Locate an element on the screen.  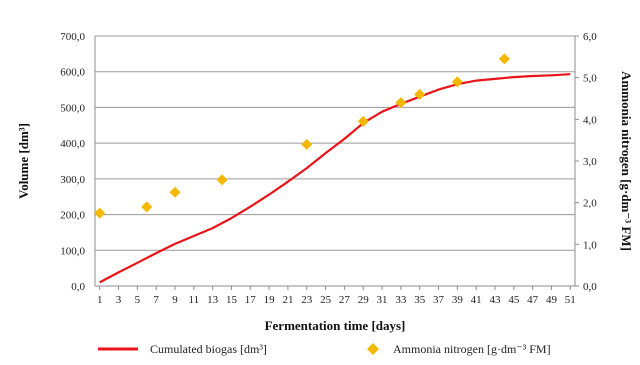
y-tick-label: 600,0 is located at coordinates (72, 73).